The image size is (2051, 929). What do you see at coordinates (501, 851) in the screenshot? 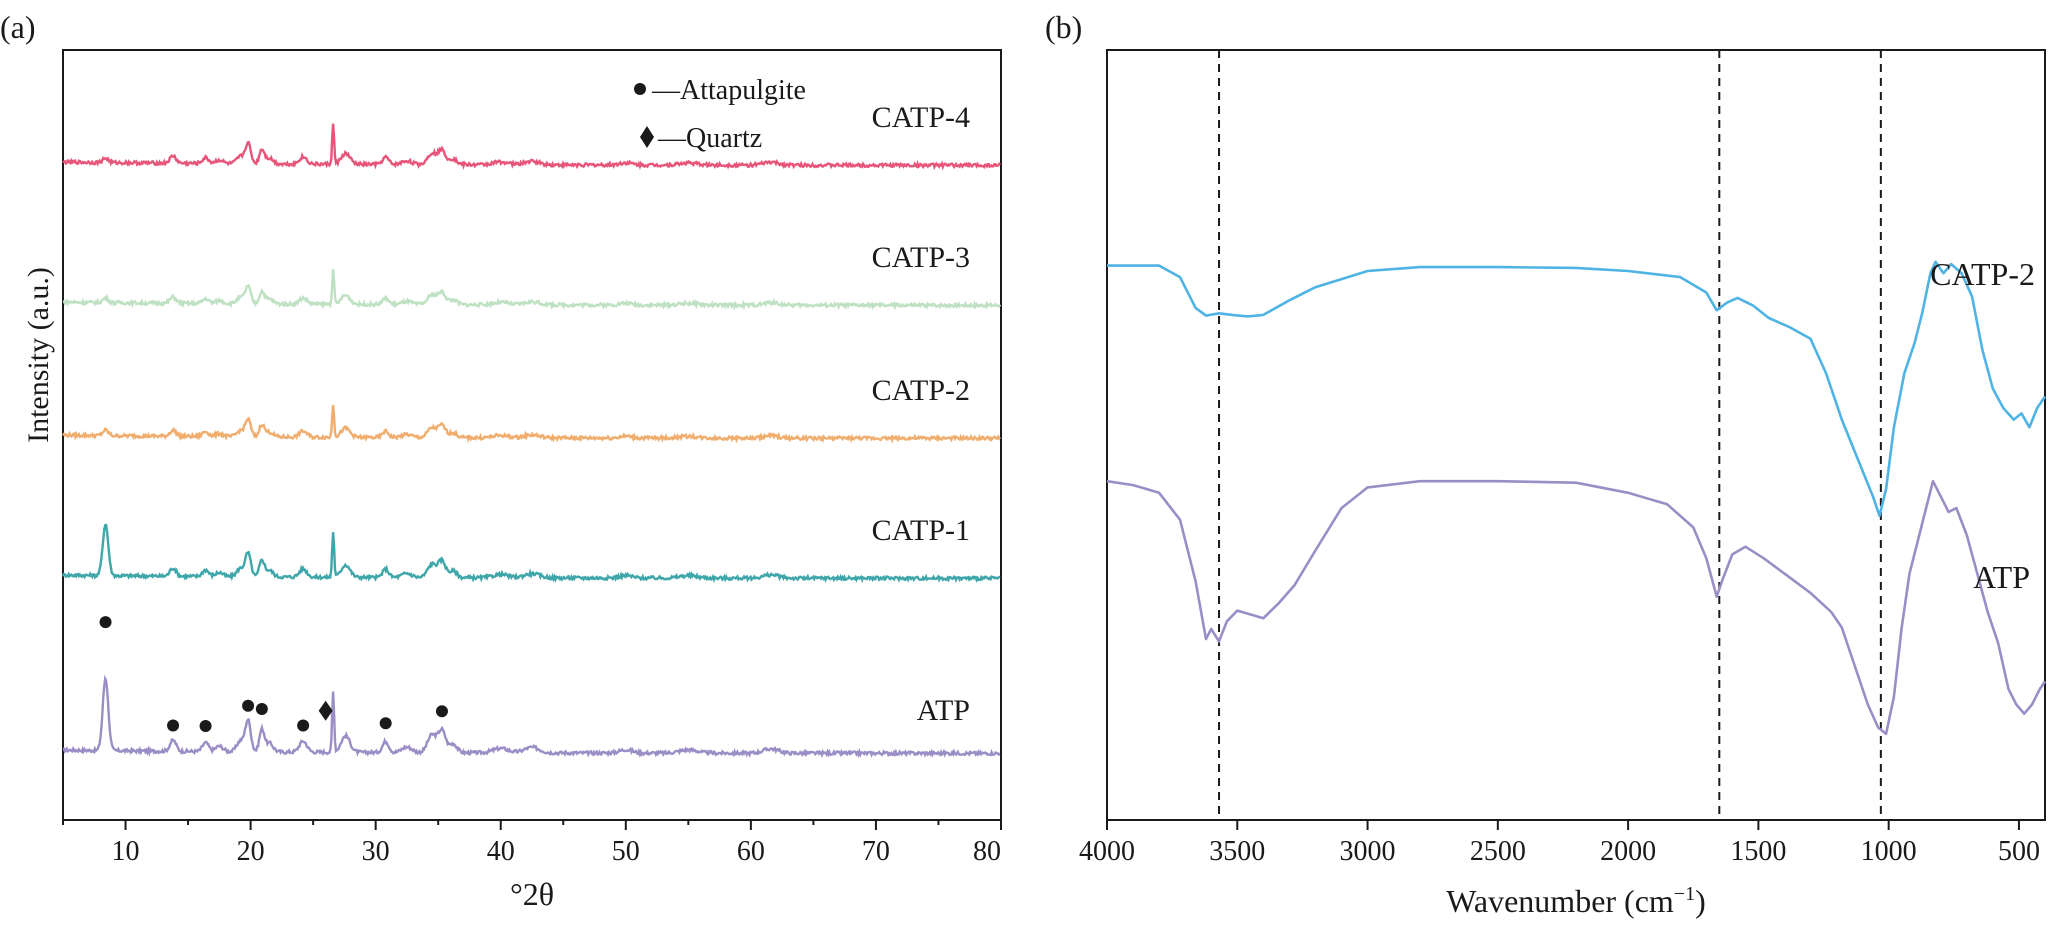
I see `a-x-tick-label: 40` at bounding box center [501, 851].